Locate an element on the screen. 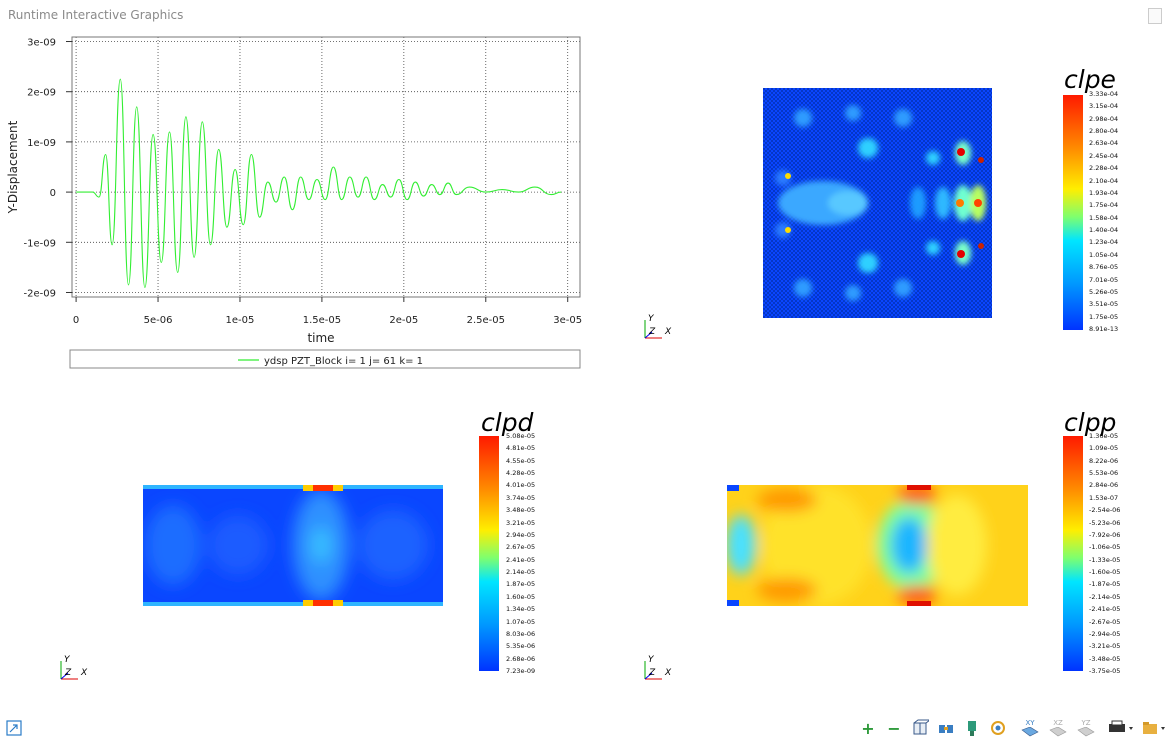  view-xz-label: XZ is located at coordinates (1058, 722).